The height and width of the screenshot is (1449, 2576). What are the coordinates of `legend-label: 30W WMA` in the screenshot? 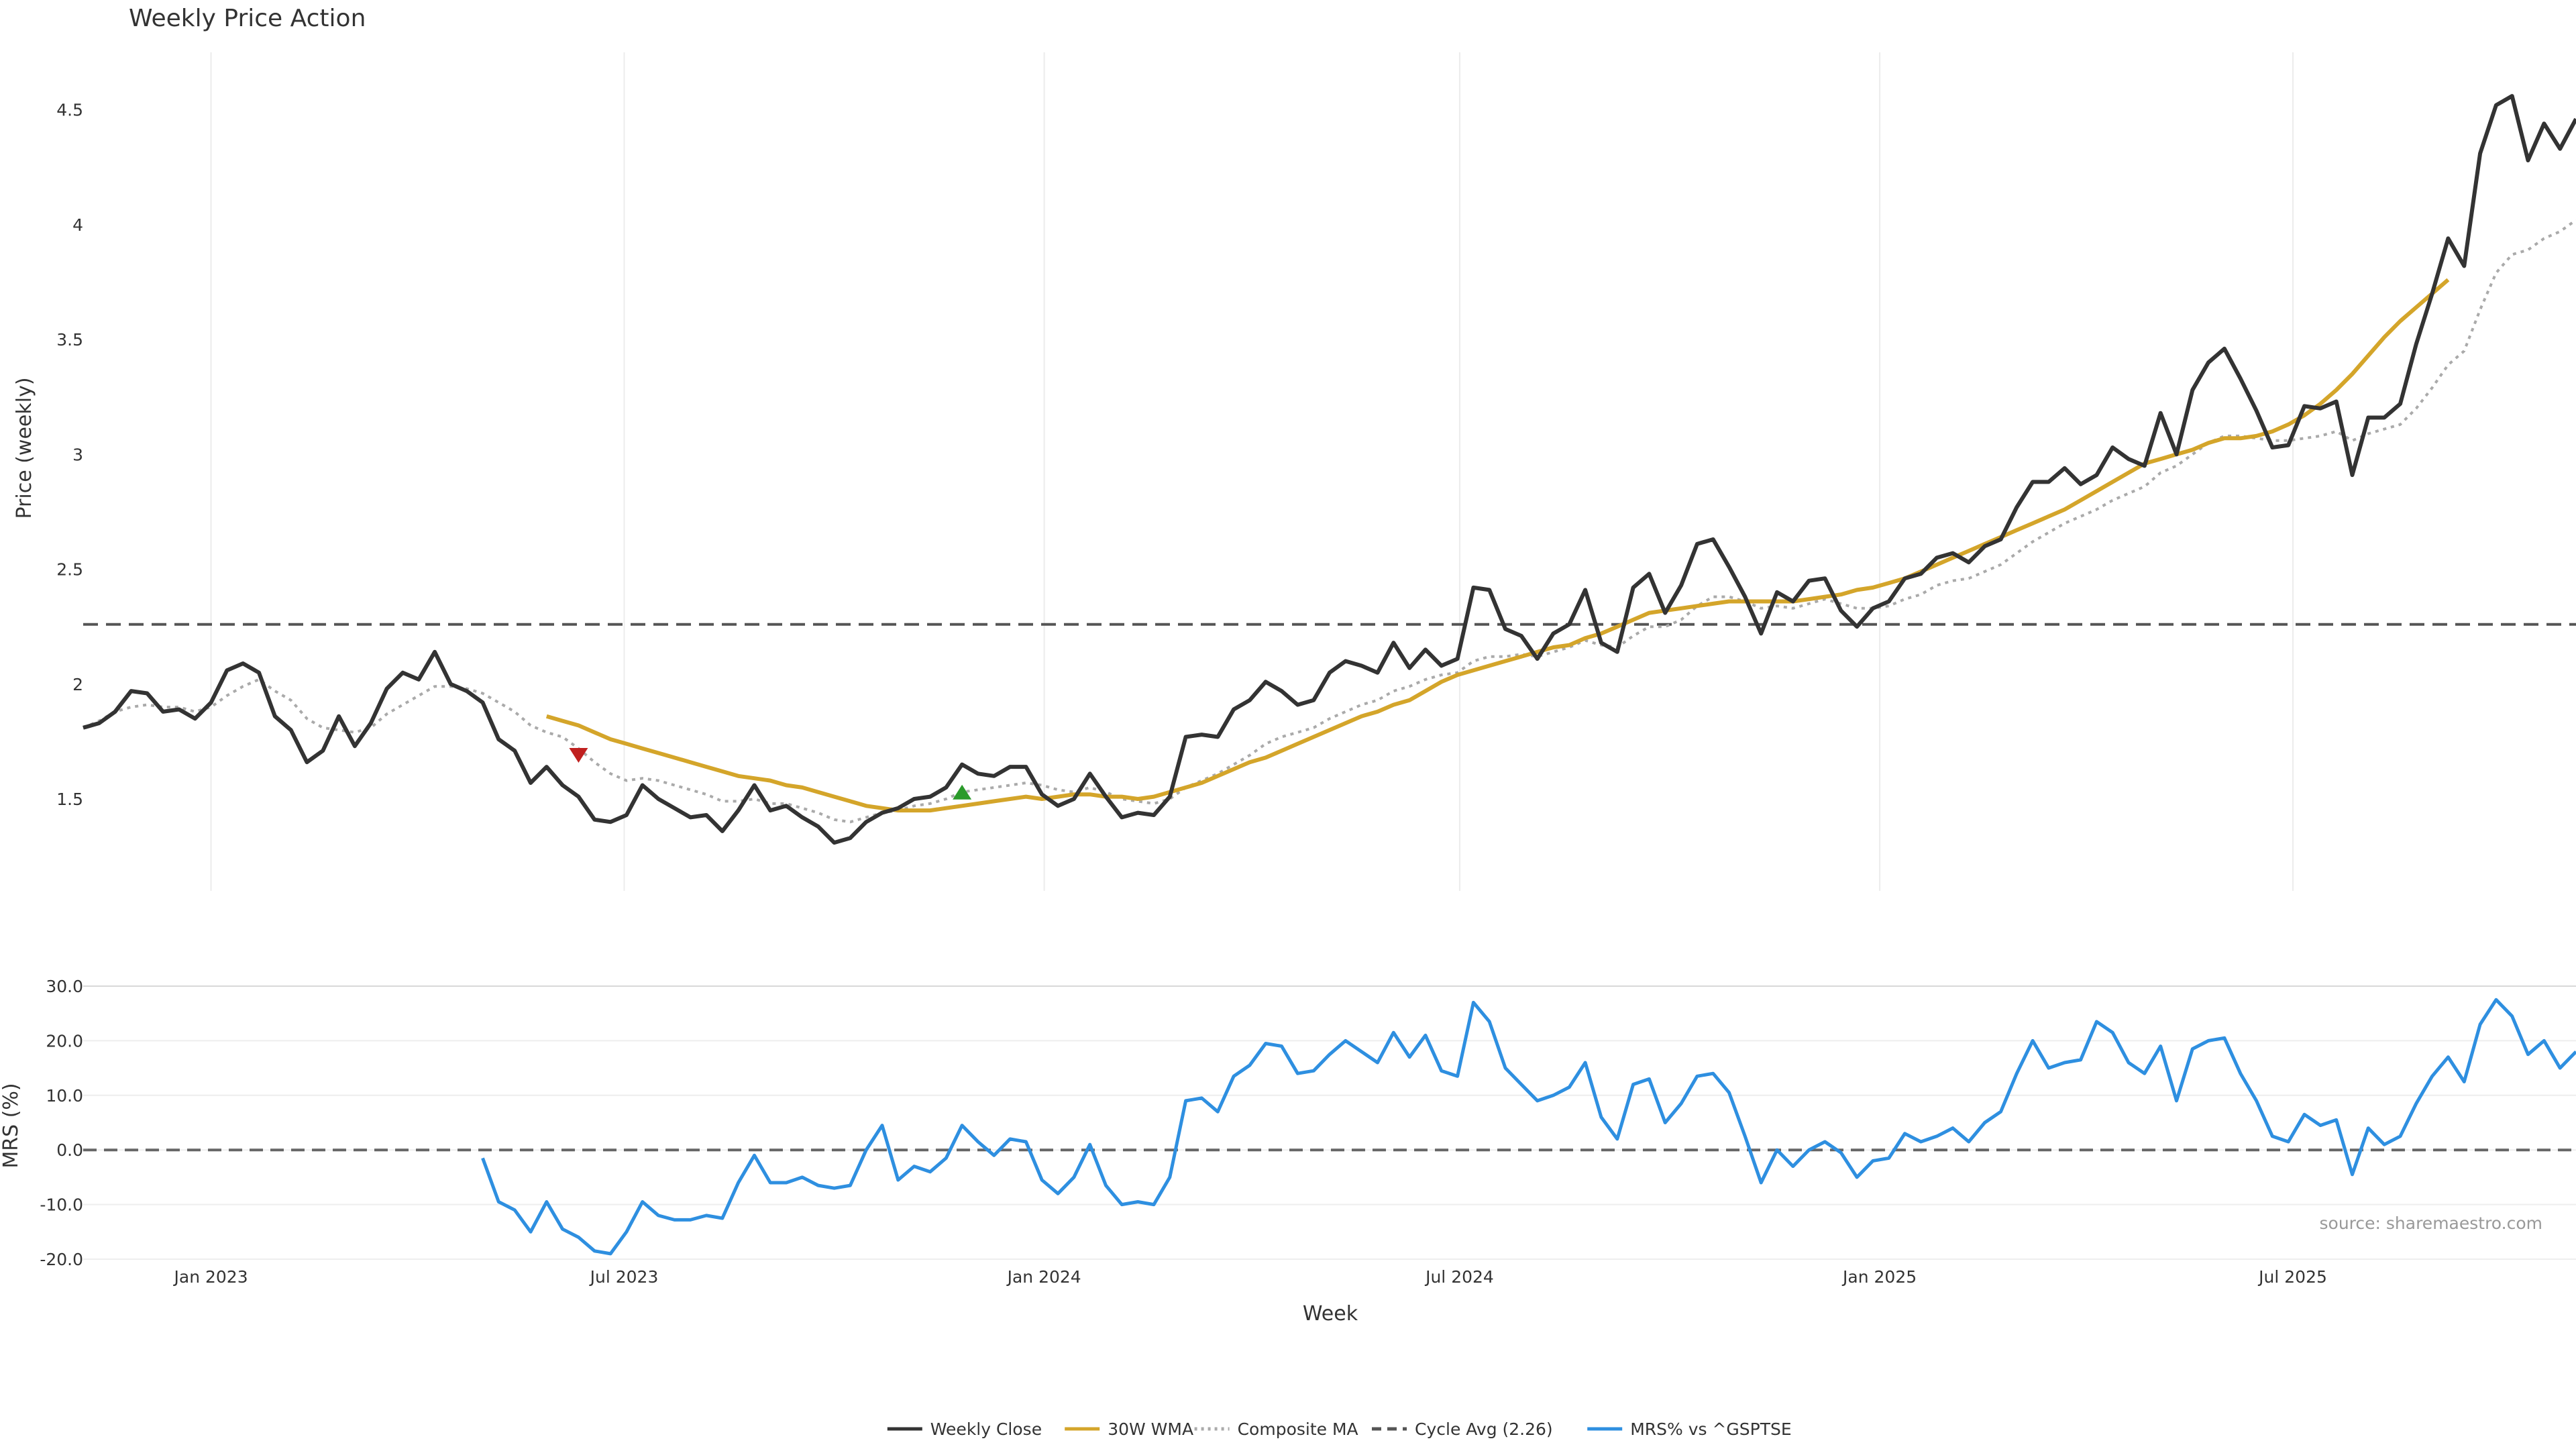 It's located at (1150, 1429).